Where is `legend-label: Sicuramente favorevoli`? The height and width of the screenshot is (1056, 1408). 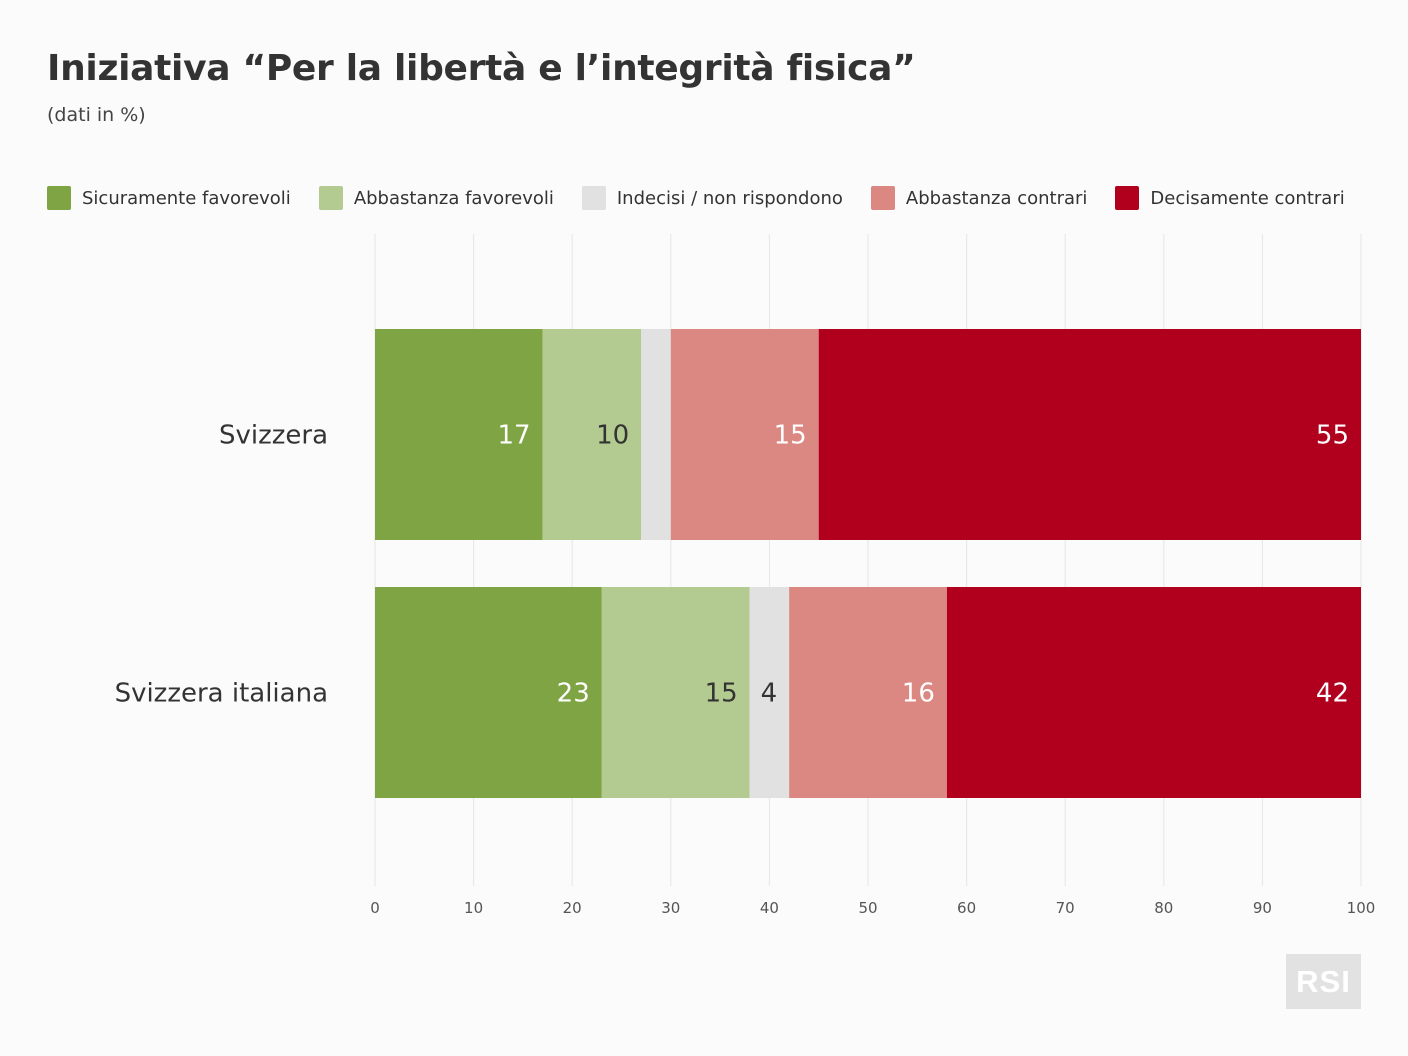
legend-label: Sicuramente favorevoli is located at coordinates (186, 198).